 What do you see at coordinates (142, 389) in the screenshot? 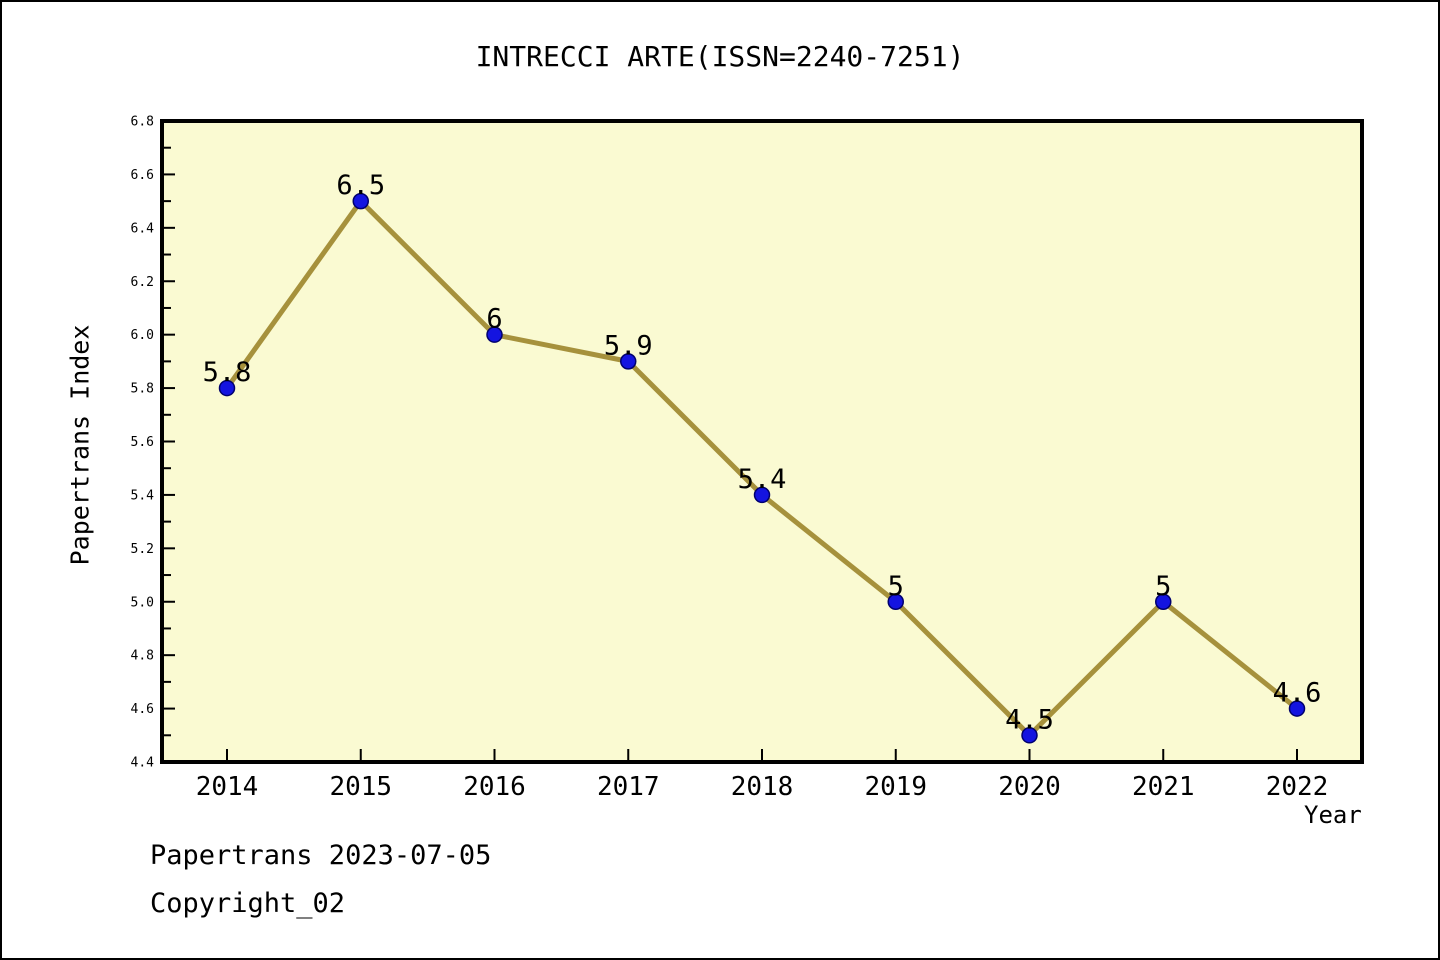
I see `y-tick-label: 5.8` at bounding box center [142, 389].